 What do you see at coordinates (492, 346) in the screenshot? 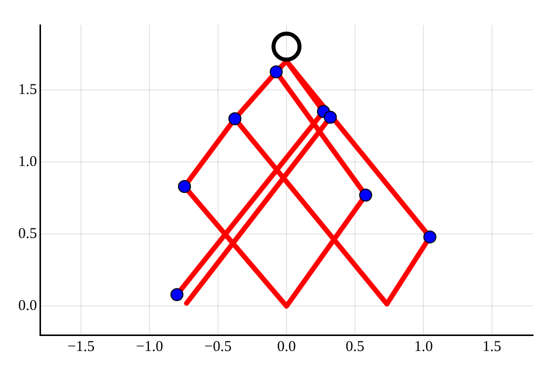
I see `x-tick-label: 1.5` at bounding box center [492, 346].